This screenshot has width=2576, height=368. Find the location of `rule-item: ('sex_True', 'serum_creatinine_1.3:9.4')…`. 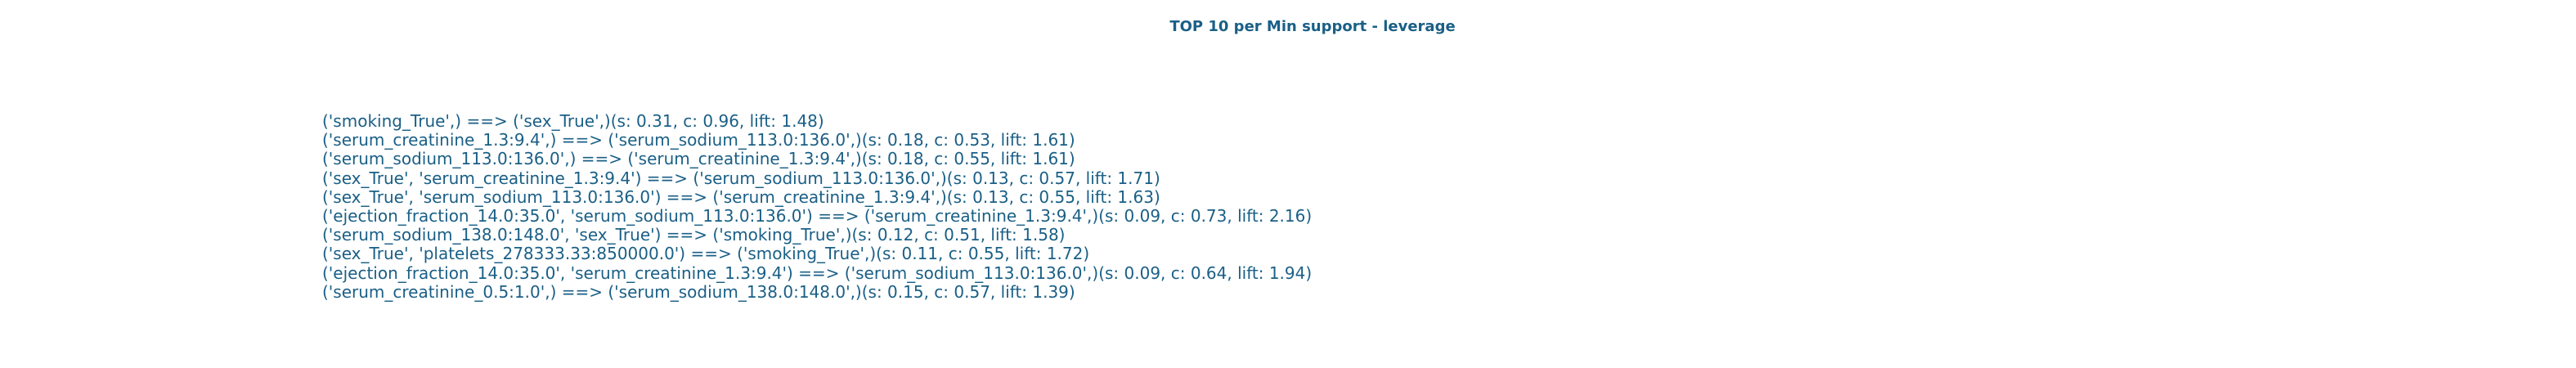

rule-item: ('sex_True', 'serum_creatinine_1.3:9.4')… is located at coordinates (741, 178).